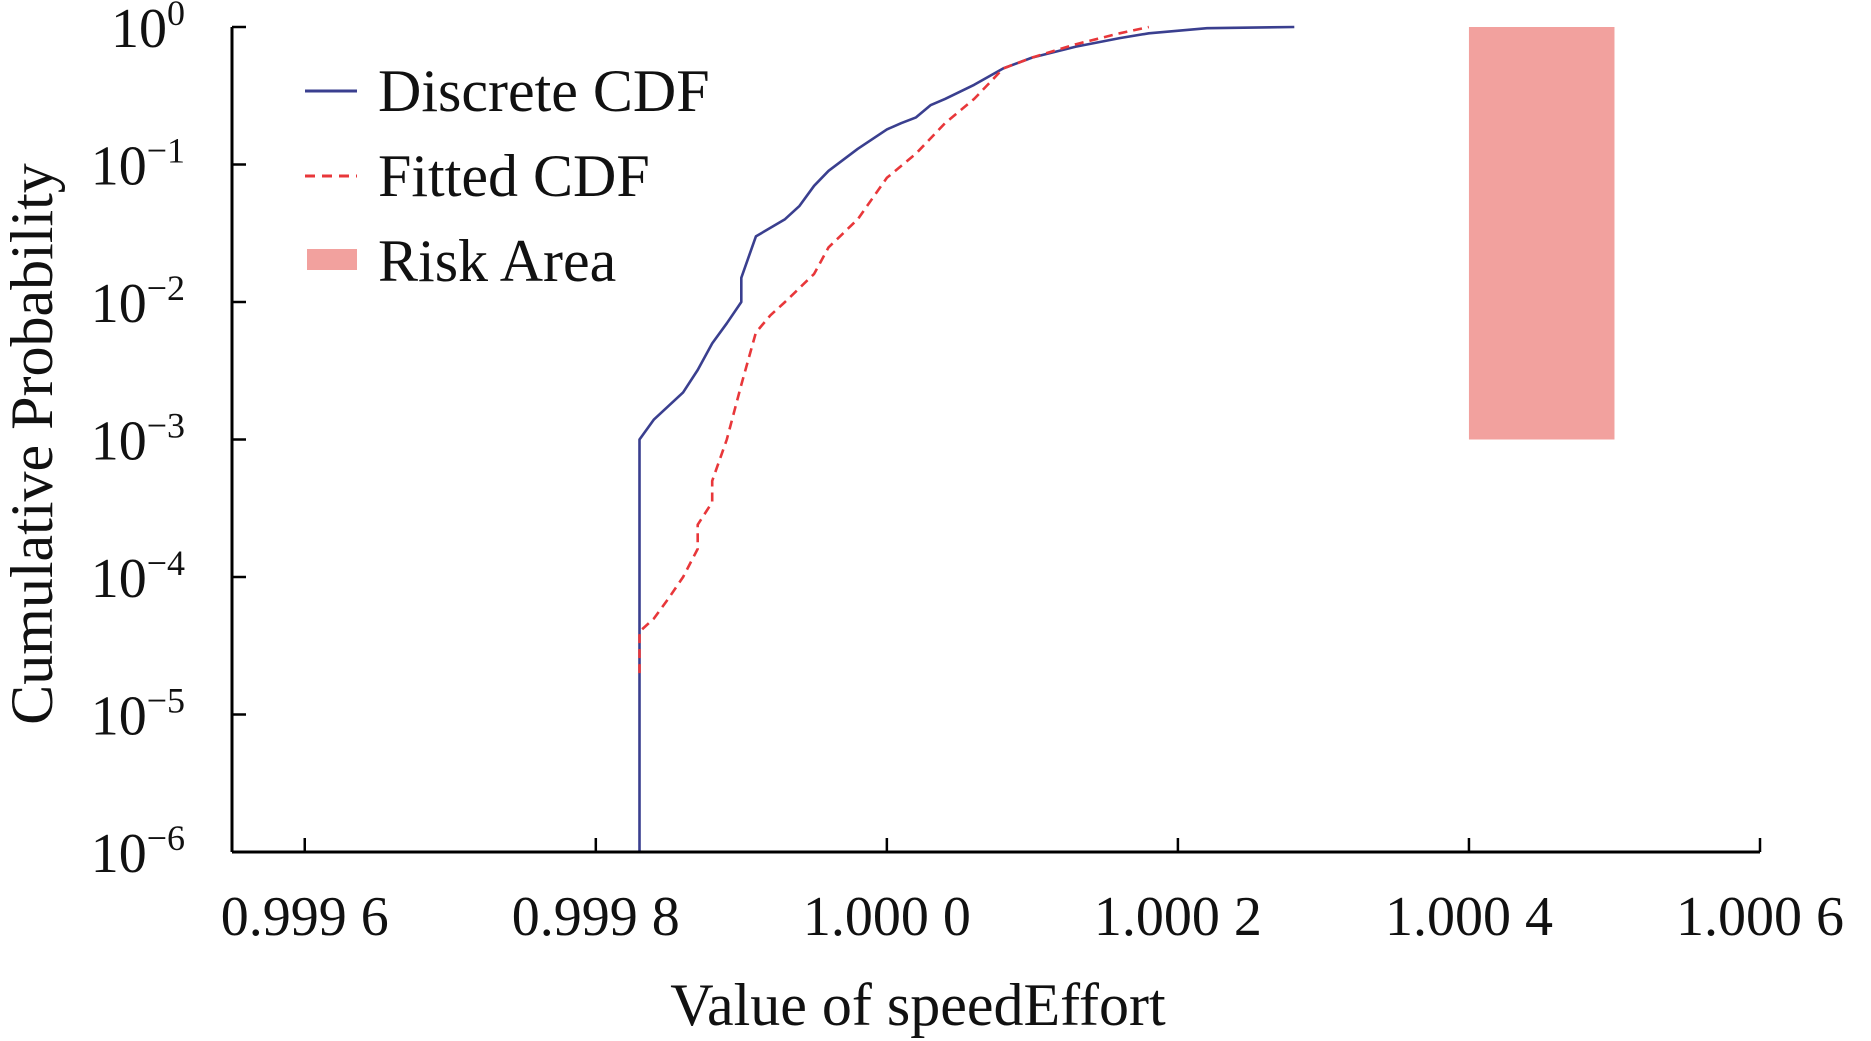  Describe the element at coordinates (138, 576) in the screenshot. I see `y-tick-label: 10⁻⁴` at that location.